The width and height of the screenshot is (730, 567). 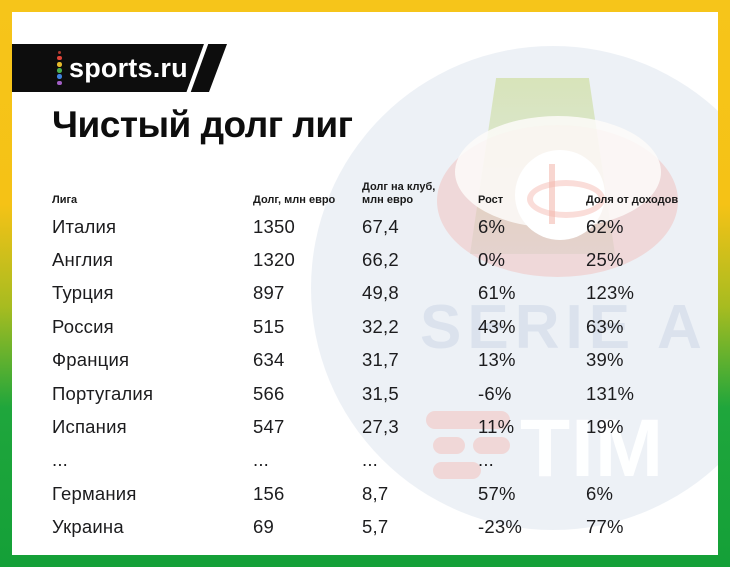 What do you see at coordinates (650, 460) in the screenshot?
I see `table-cell` at bounding box center [650, 460].